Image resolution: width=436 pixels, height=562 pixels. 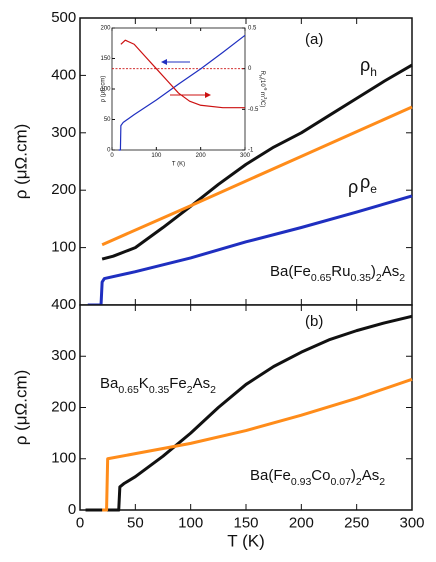 I want to click on text-part: (b), so click(x=314, y=321).